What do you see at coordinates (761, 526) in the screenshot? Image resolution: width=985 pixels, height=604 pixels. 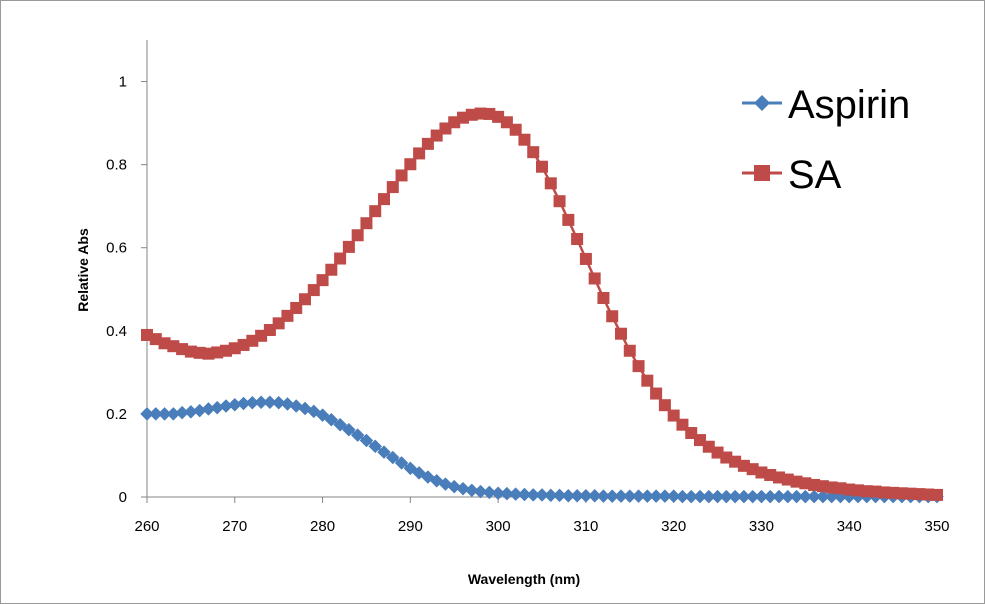 I see `x-tick-label: 330` at bounding box center [761, 526].